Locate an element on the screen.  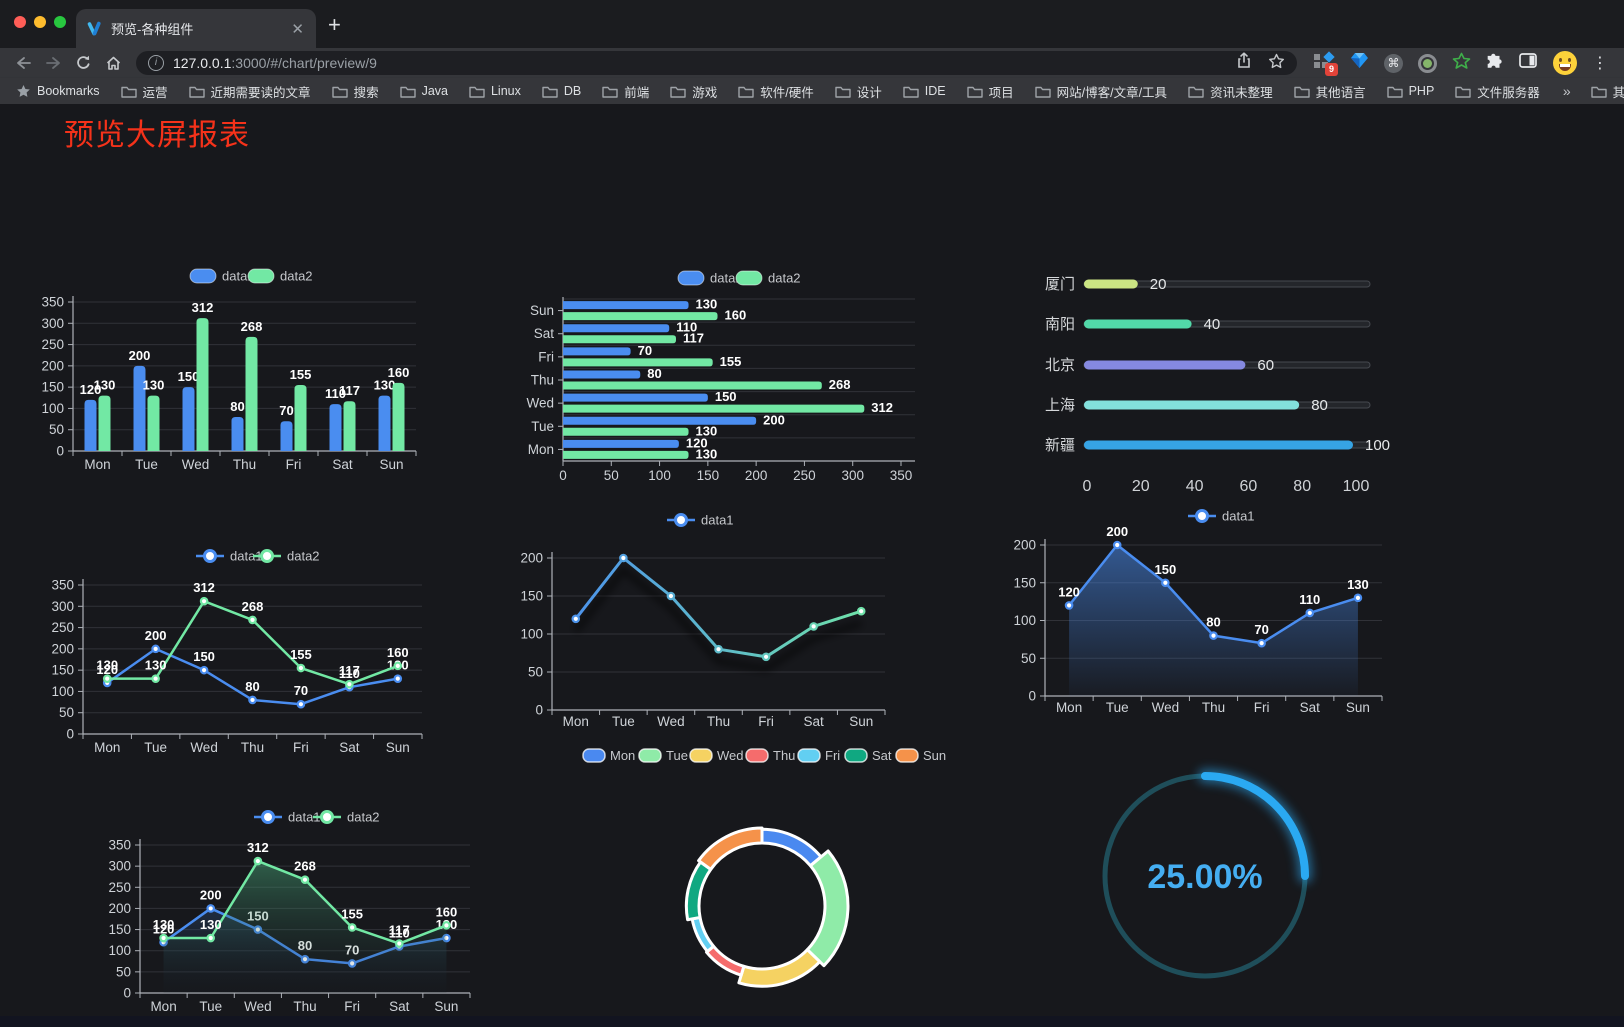
bookmark-folder: 资讯未整理 is located at coordinates (1230, 91).